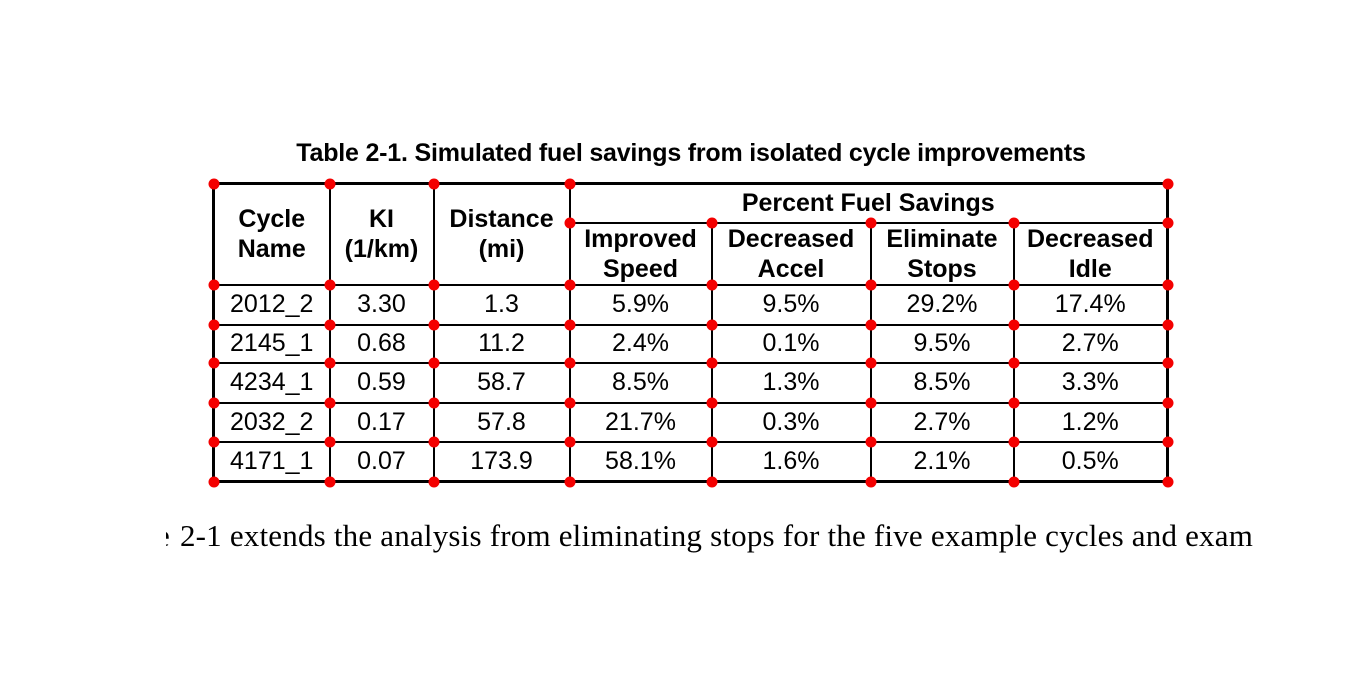  Describe the element at coordinates (501, 461) in the screenshot. I see `data-cell: 173.9` at that location.